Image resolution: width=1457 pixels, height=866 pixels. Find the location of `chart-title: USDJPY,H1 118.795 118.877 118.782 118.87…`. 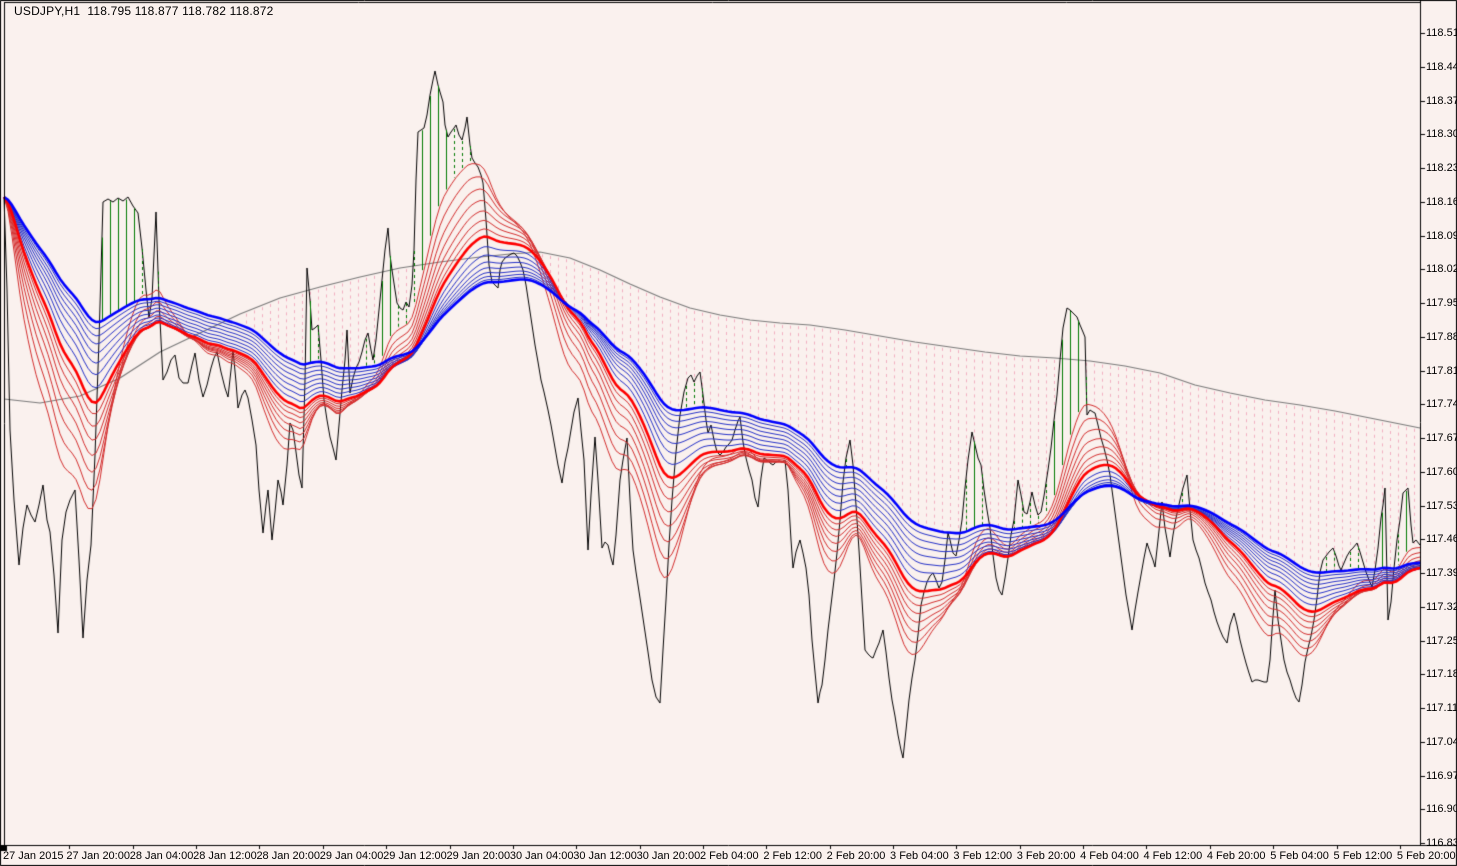

chart-title: USDJPY,H1 118.795 118.877 118.782 118.87… is located at coordinates (144, 11).